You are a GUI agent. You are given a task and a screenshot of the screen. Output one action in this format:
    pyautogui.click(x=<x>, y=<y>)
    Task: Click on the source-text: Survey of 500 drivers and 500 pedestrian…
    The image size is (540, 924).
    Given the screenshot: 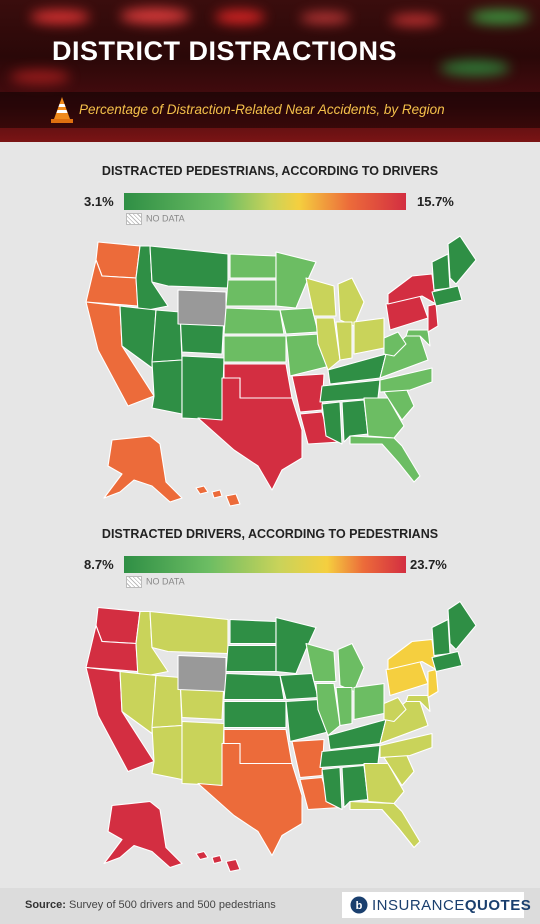 What is the action you would take?
    pyautogui.click(x=172, y=905)
    